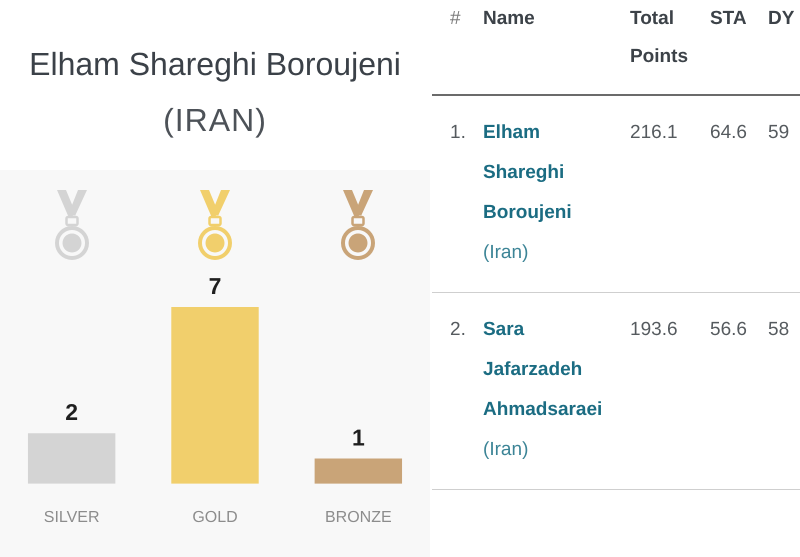  What do you see at coordinates (509, 18) in the screenshot?
I see `category-label: Name` at bounding box center [509, 18].